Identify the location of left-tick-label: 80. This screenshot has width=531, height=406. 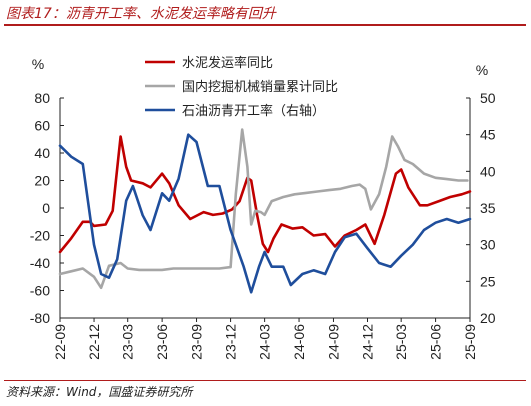
(42, 98).